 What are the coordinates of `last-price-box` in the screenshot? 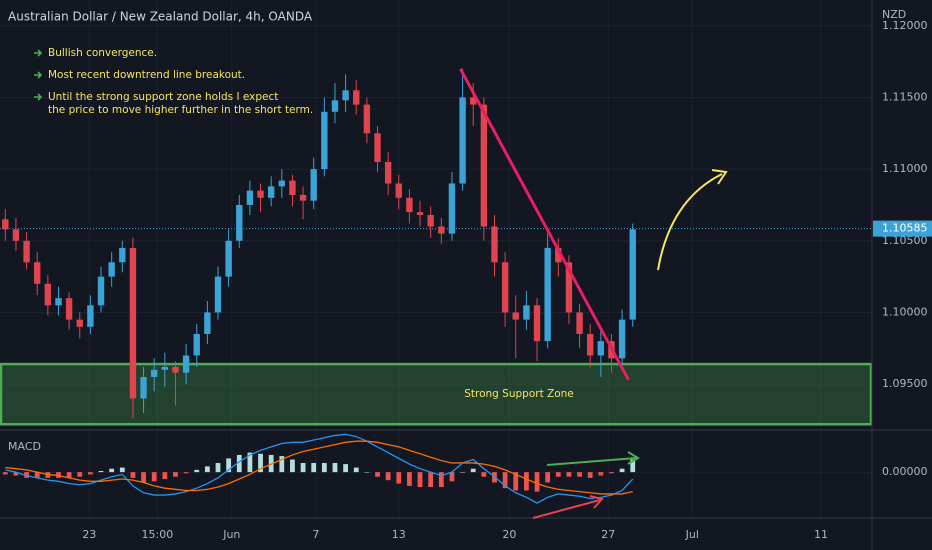 It's located at (902, 228).